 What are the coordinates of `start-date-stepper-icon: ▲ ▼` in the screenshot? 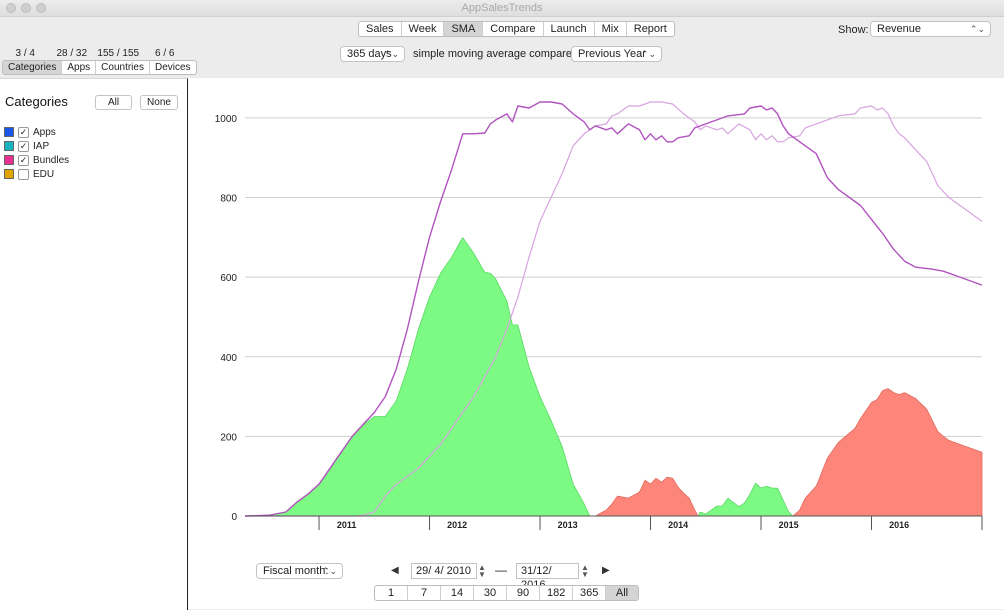 It's located at (482, 571).